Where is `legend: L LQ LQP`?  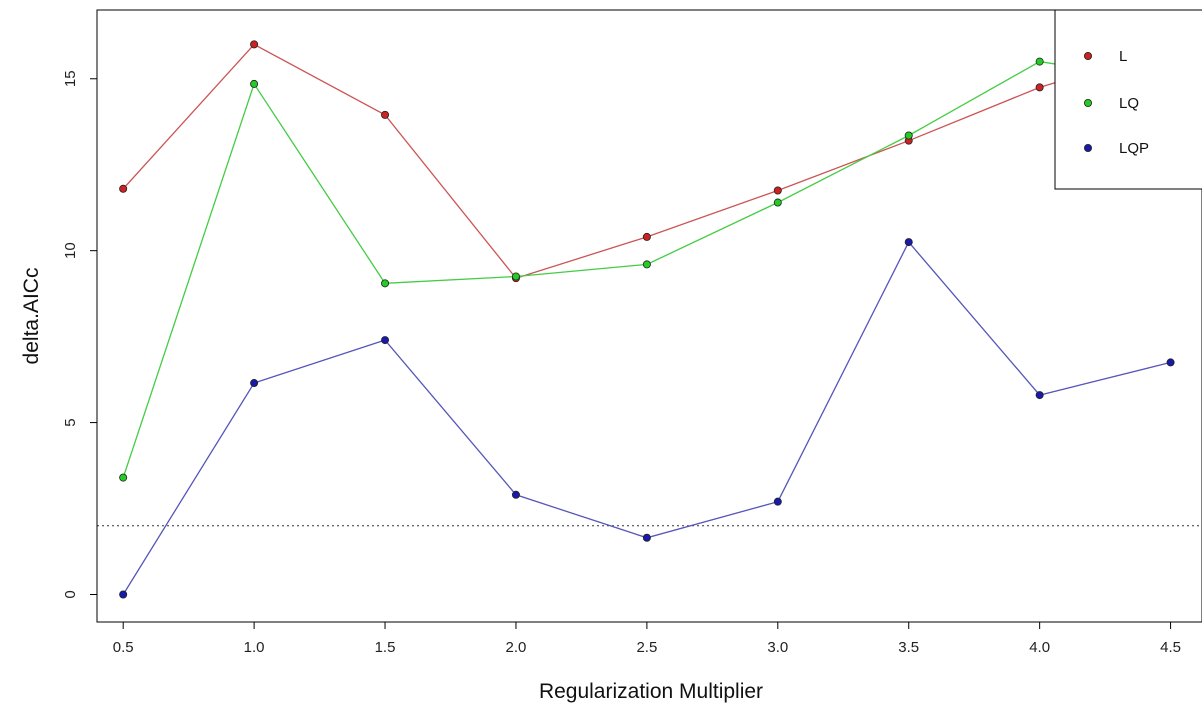 legend: L LQ LQP is located at coordinates (1128, 99).